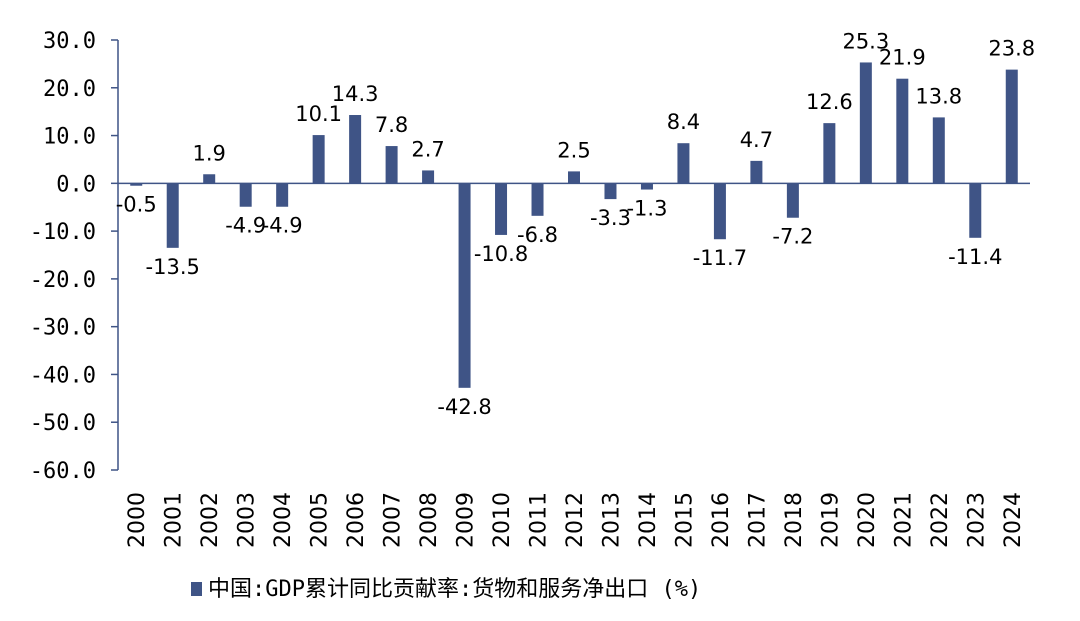 This screenshot has height=621, width=1080. I want to click on data-label-2013: -3.3, so click(610, 218).